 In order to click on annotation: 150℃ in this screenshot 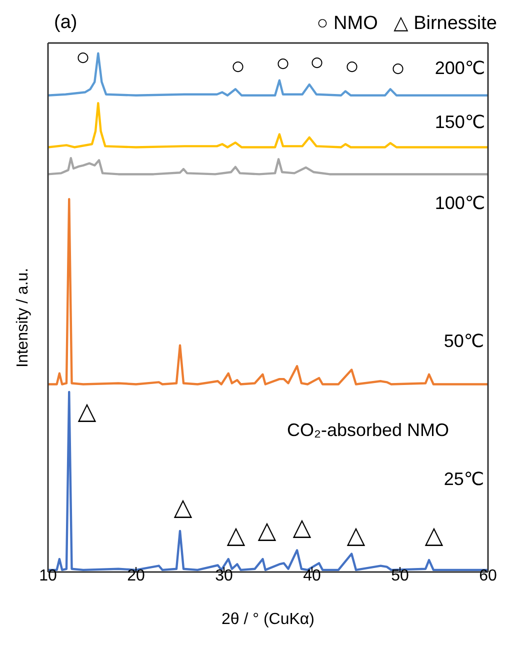, I will do `click(460, 122)`.